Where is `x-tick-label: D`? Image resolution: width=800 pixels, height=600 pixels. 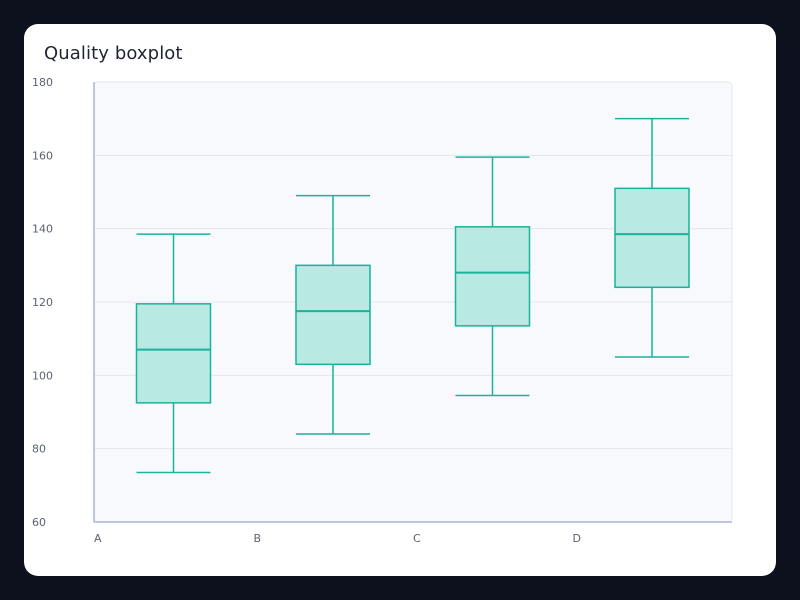 x-tick-label: D is located at coordinates (577, 538).